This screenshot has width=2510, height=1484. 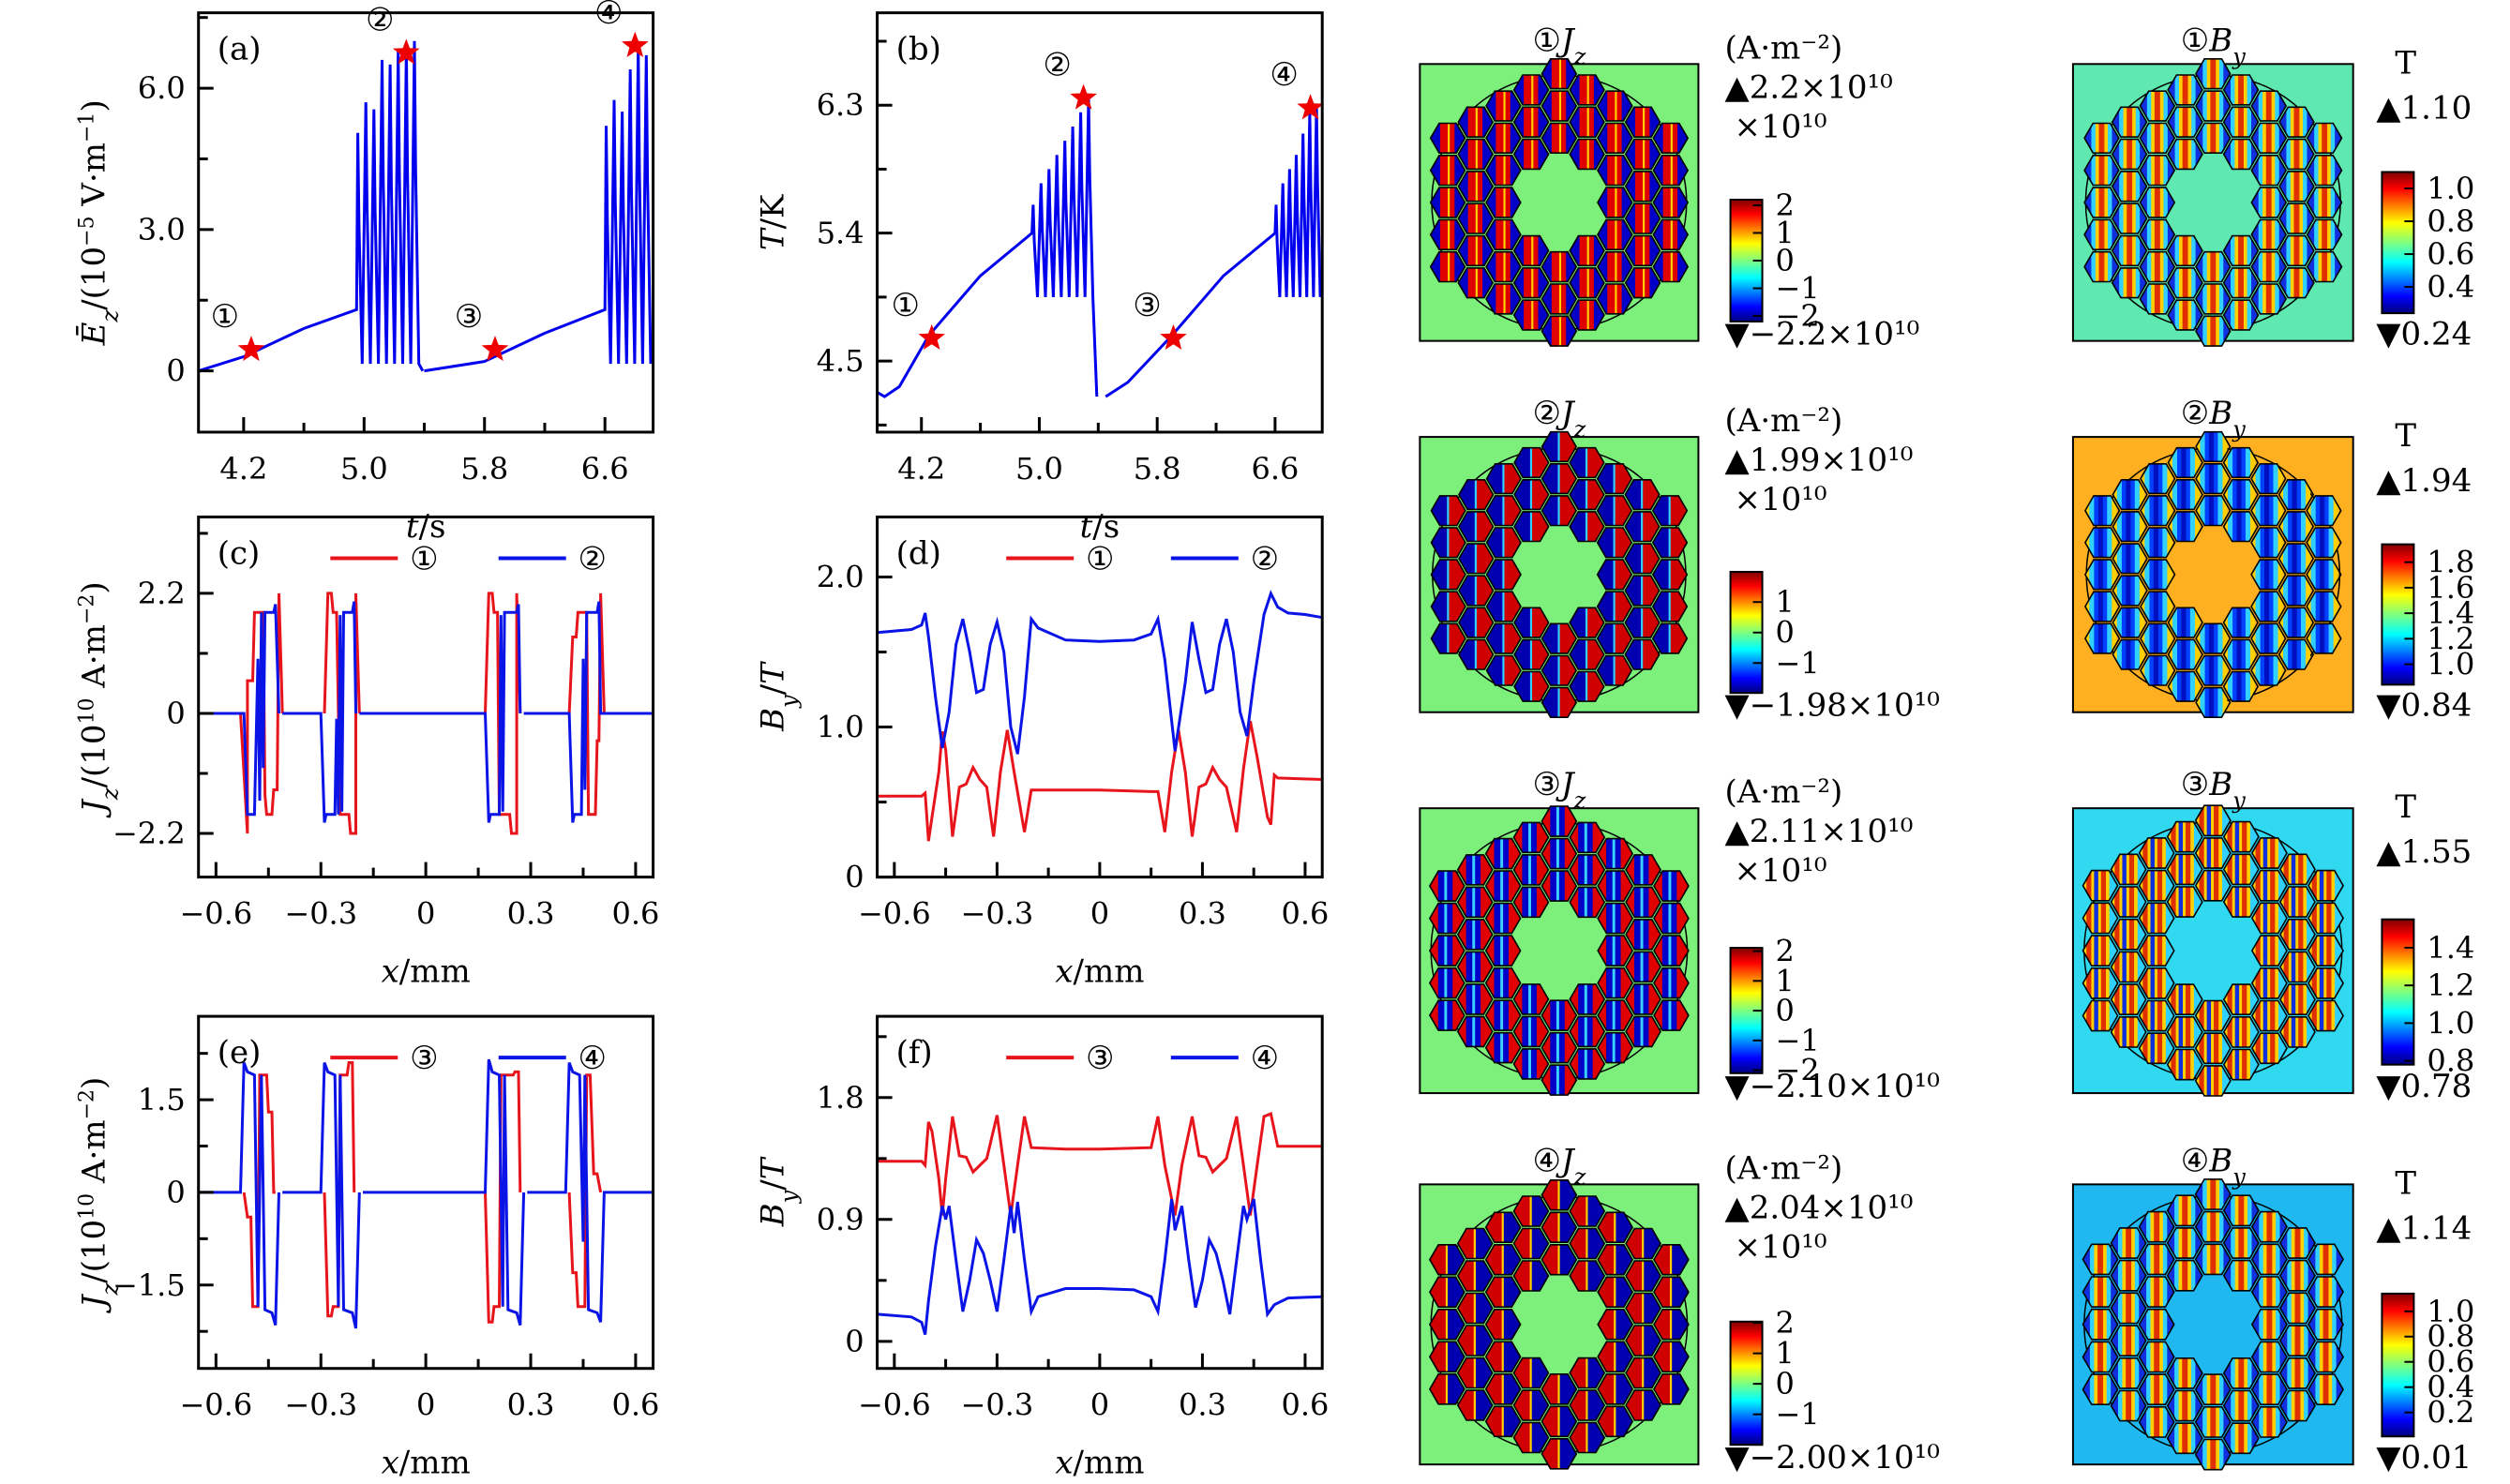 I want to click on x-tick-label: 0.3, so click(x=1203, y=1405).